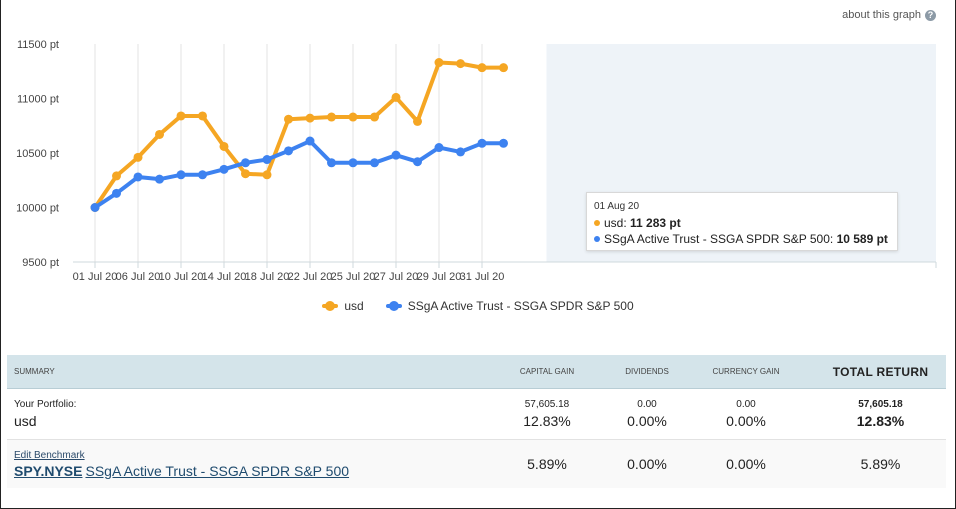 Image resolution: width=956 pixels, height=509 pixels. Describe the element at coordinates (217, 470) in the screenshot. I see `benchmark-name-link: SSgA Active Trust - SSGA SPDR S&P 500` at that location.